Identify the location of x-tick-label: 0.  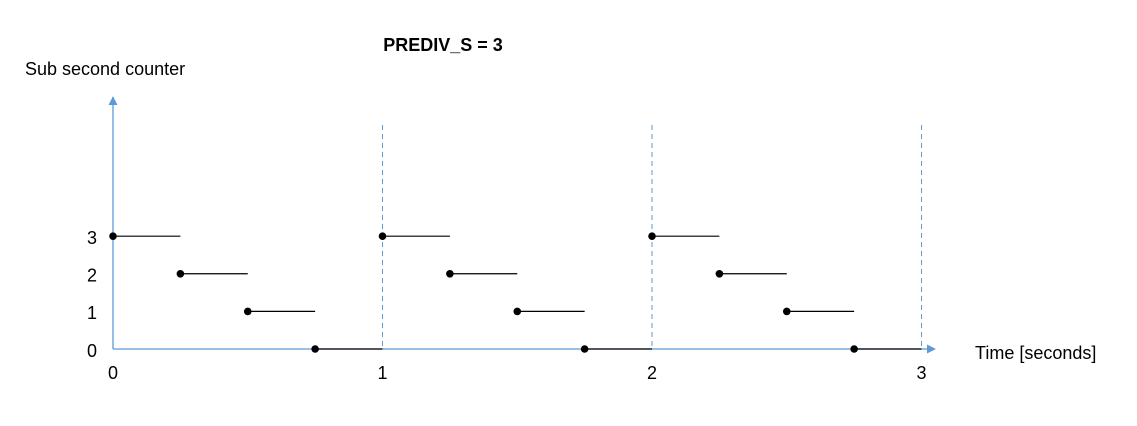
(113, 373).